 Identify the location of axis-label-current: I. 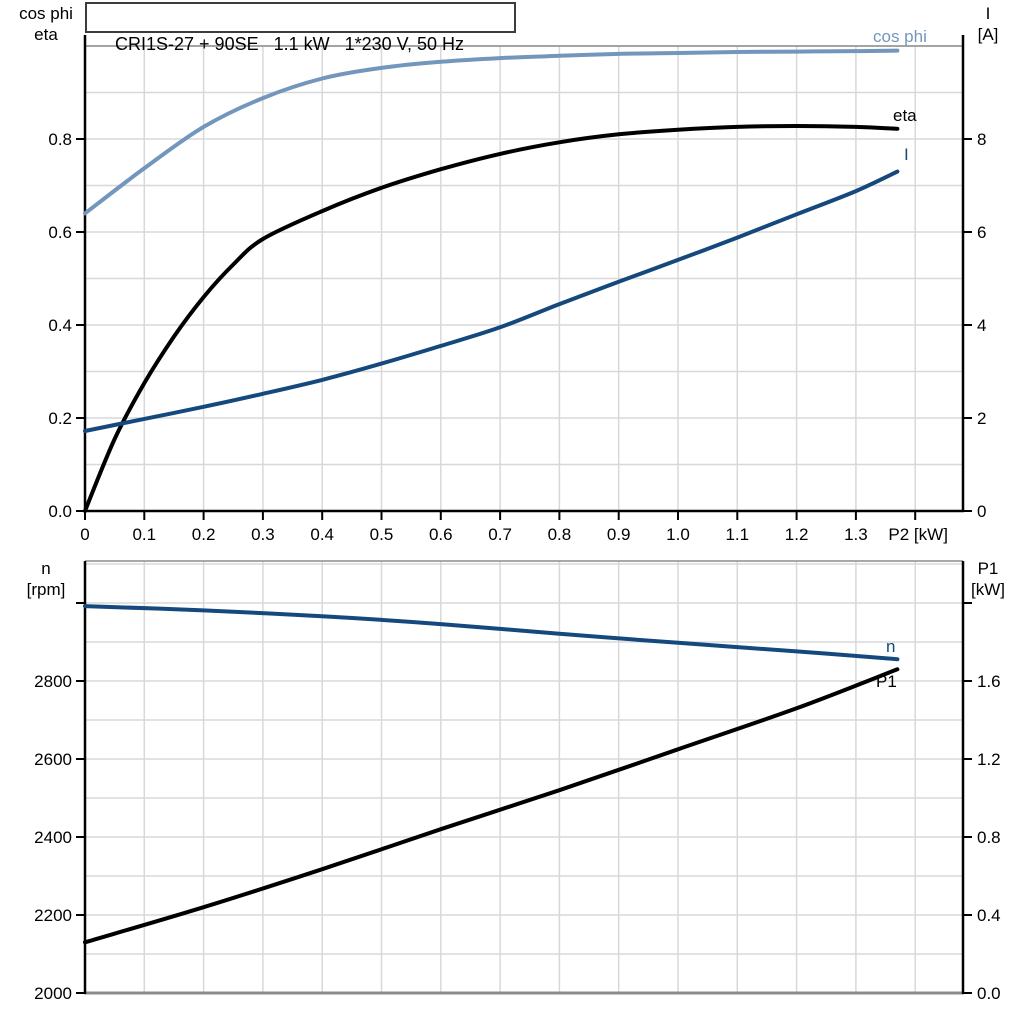
(988, 13).